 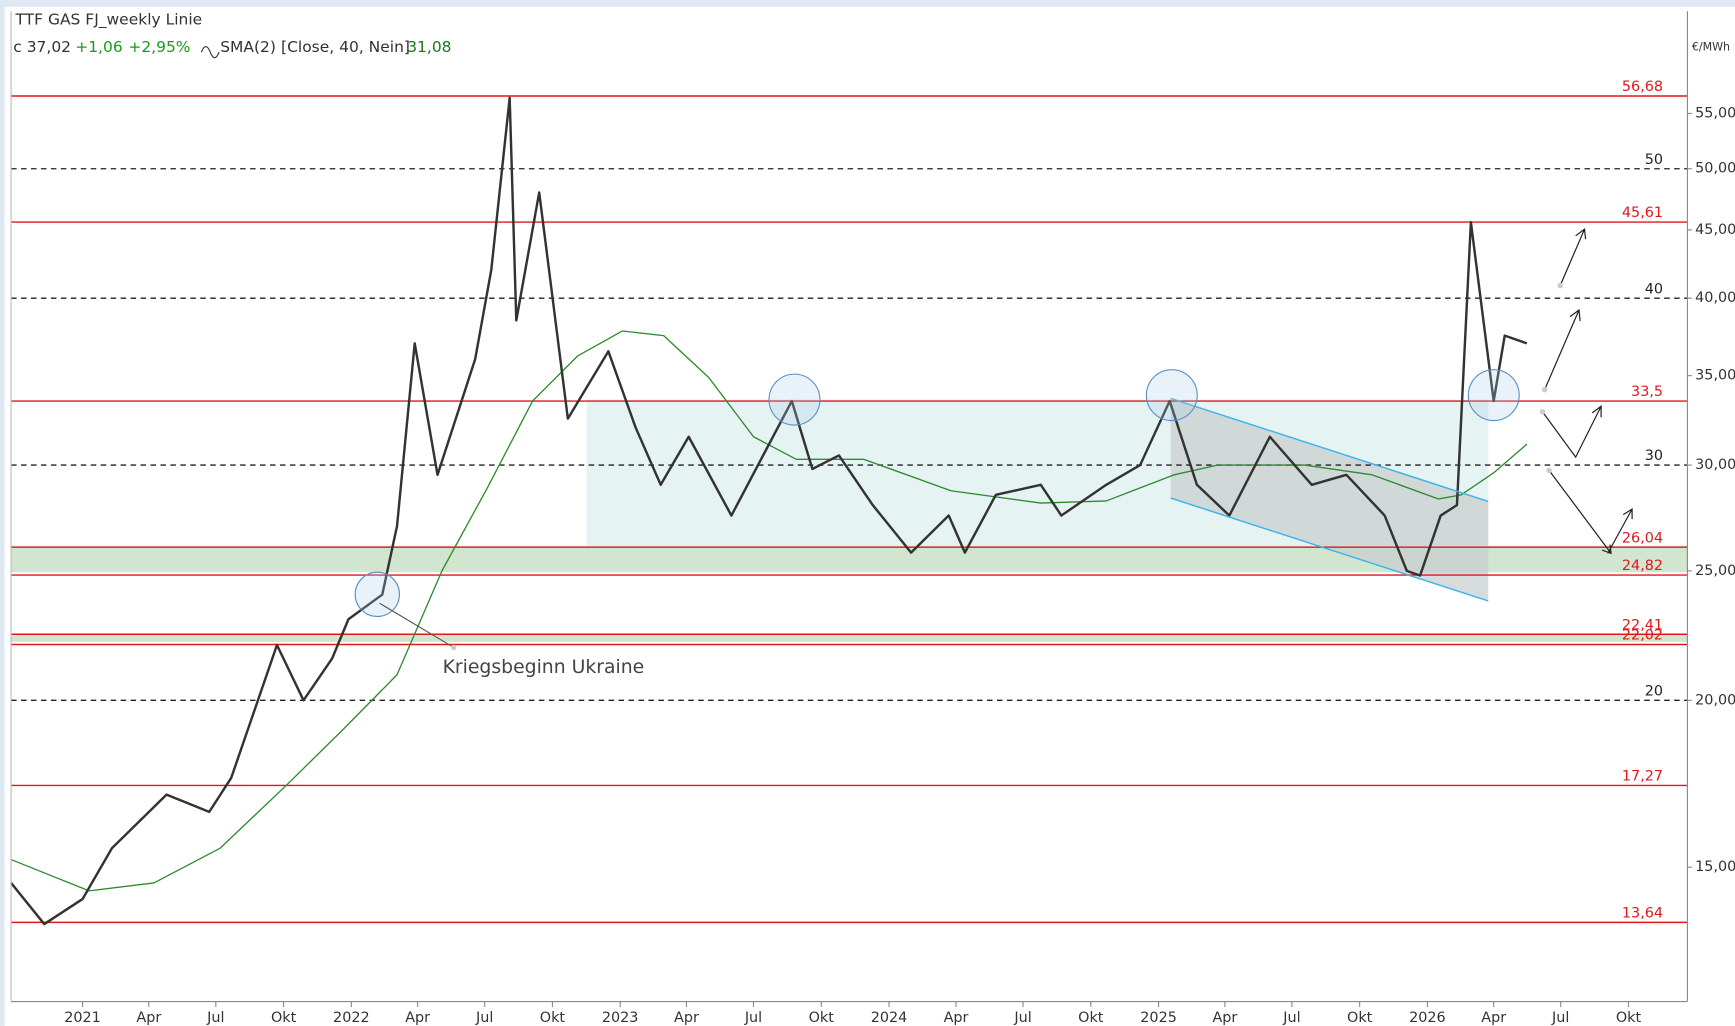 What do you see at coordinates (620, 1018) in the screenshot?
I see `x-tick-label: 2023` at bounding box center [620, 1018].